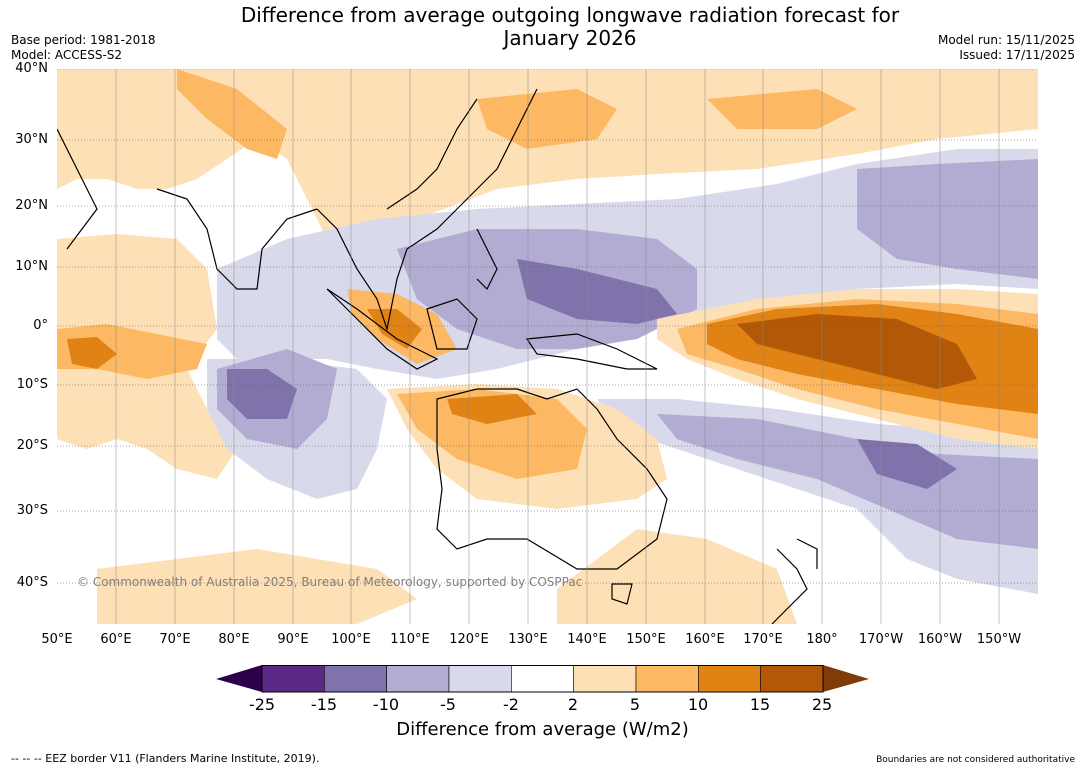  What do you see at coordinates (469, 639) in the screenshot?
I see `lon-label-120e: 120°E` at bounding box center [469, 639].